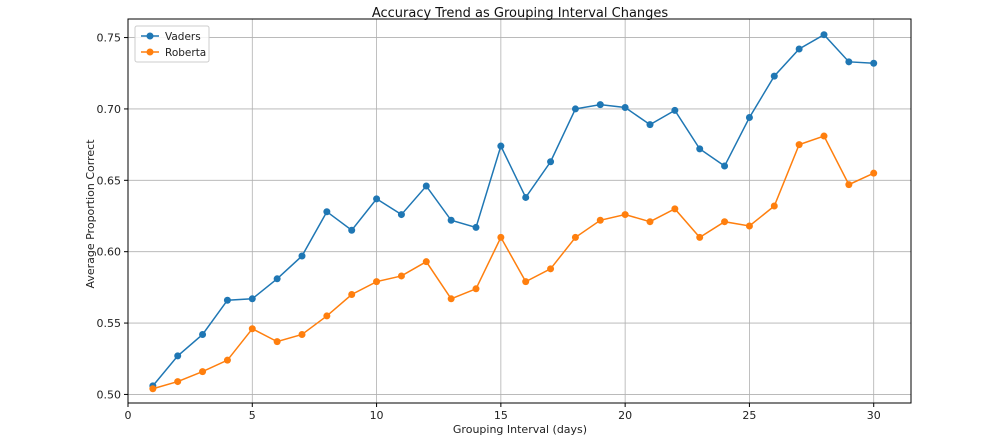  What do you see at coordinates (520, 429) in the screenshot?
I see `x-axis-label: Grouping Interval (days)` at bounding box center [520, 429].